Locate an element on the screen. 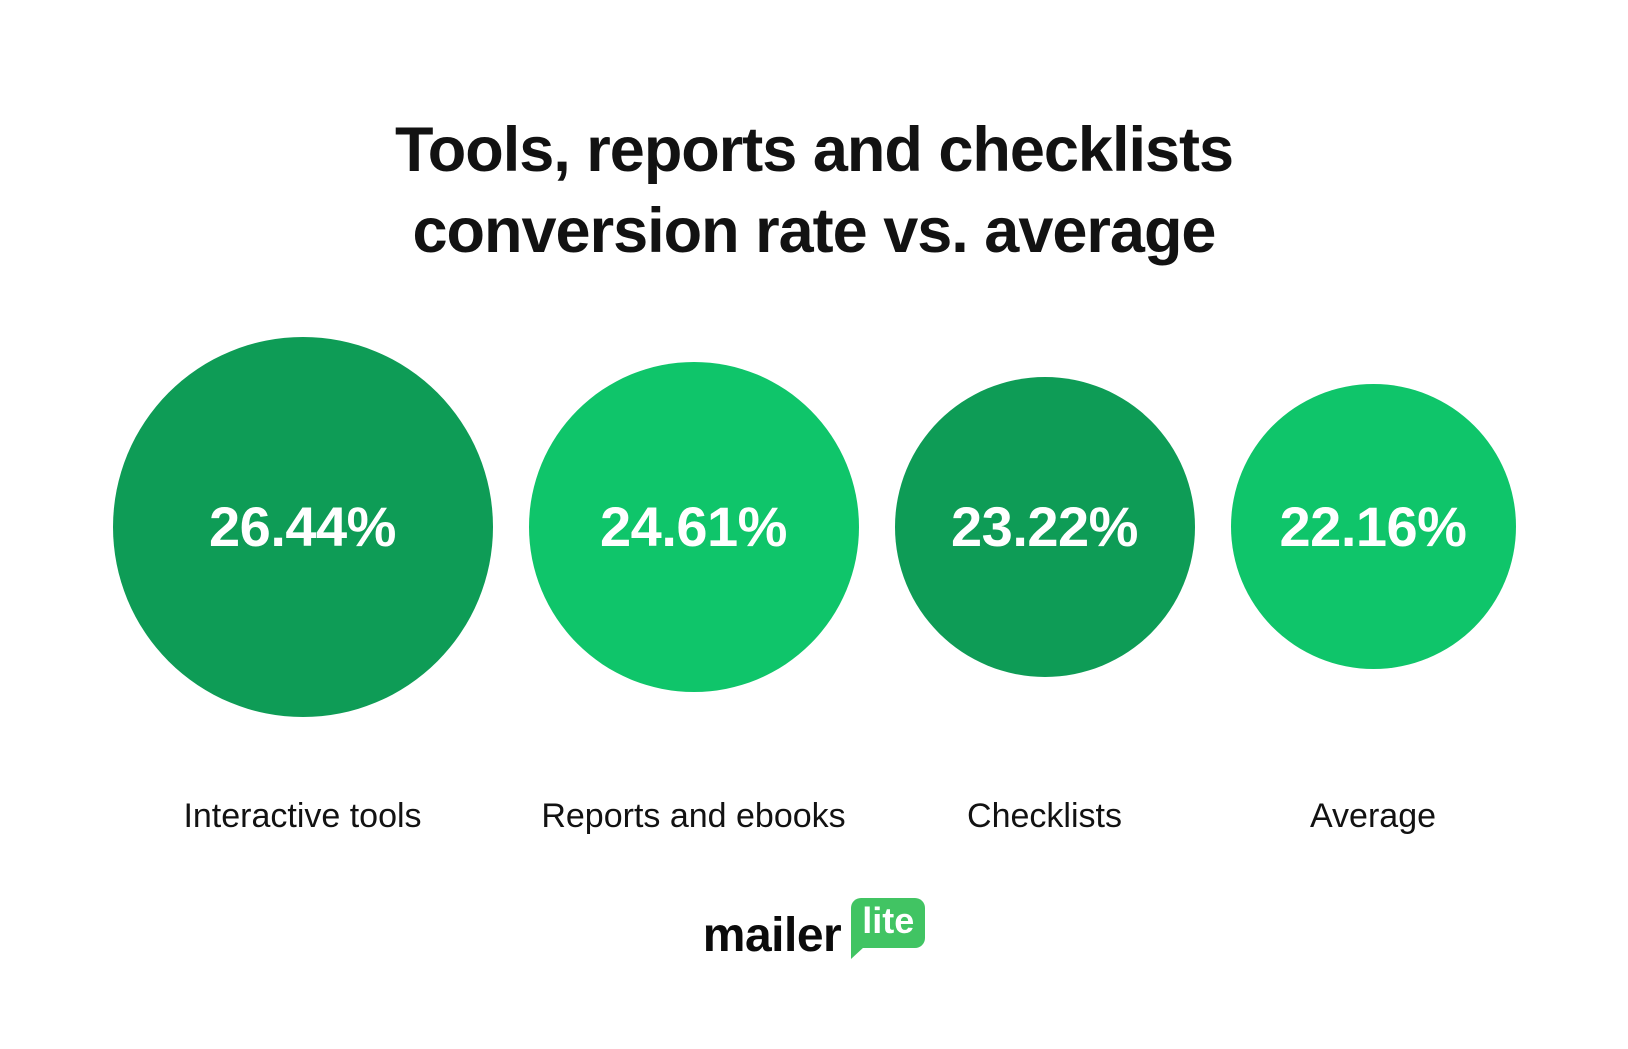 The width and height of the screenshot is (1628, 1049). logo-lite-badge: lite is located at coordinates (888, 929).